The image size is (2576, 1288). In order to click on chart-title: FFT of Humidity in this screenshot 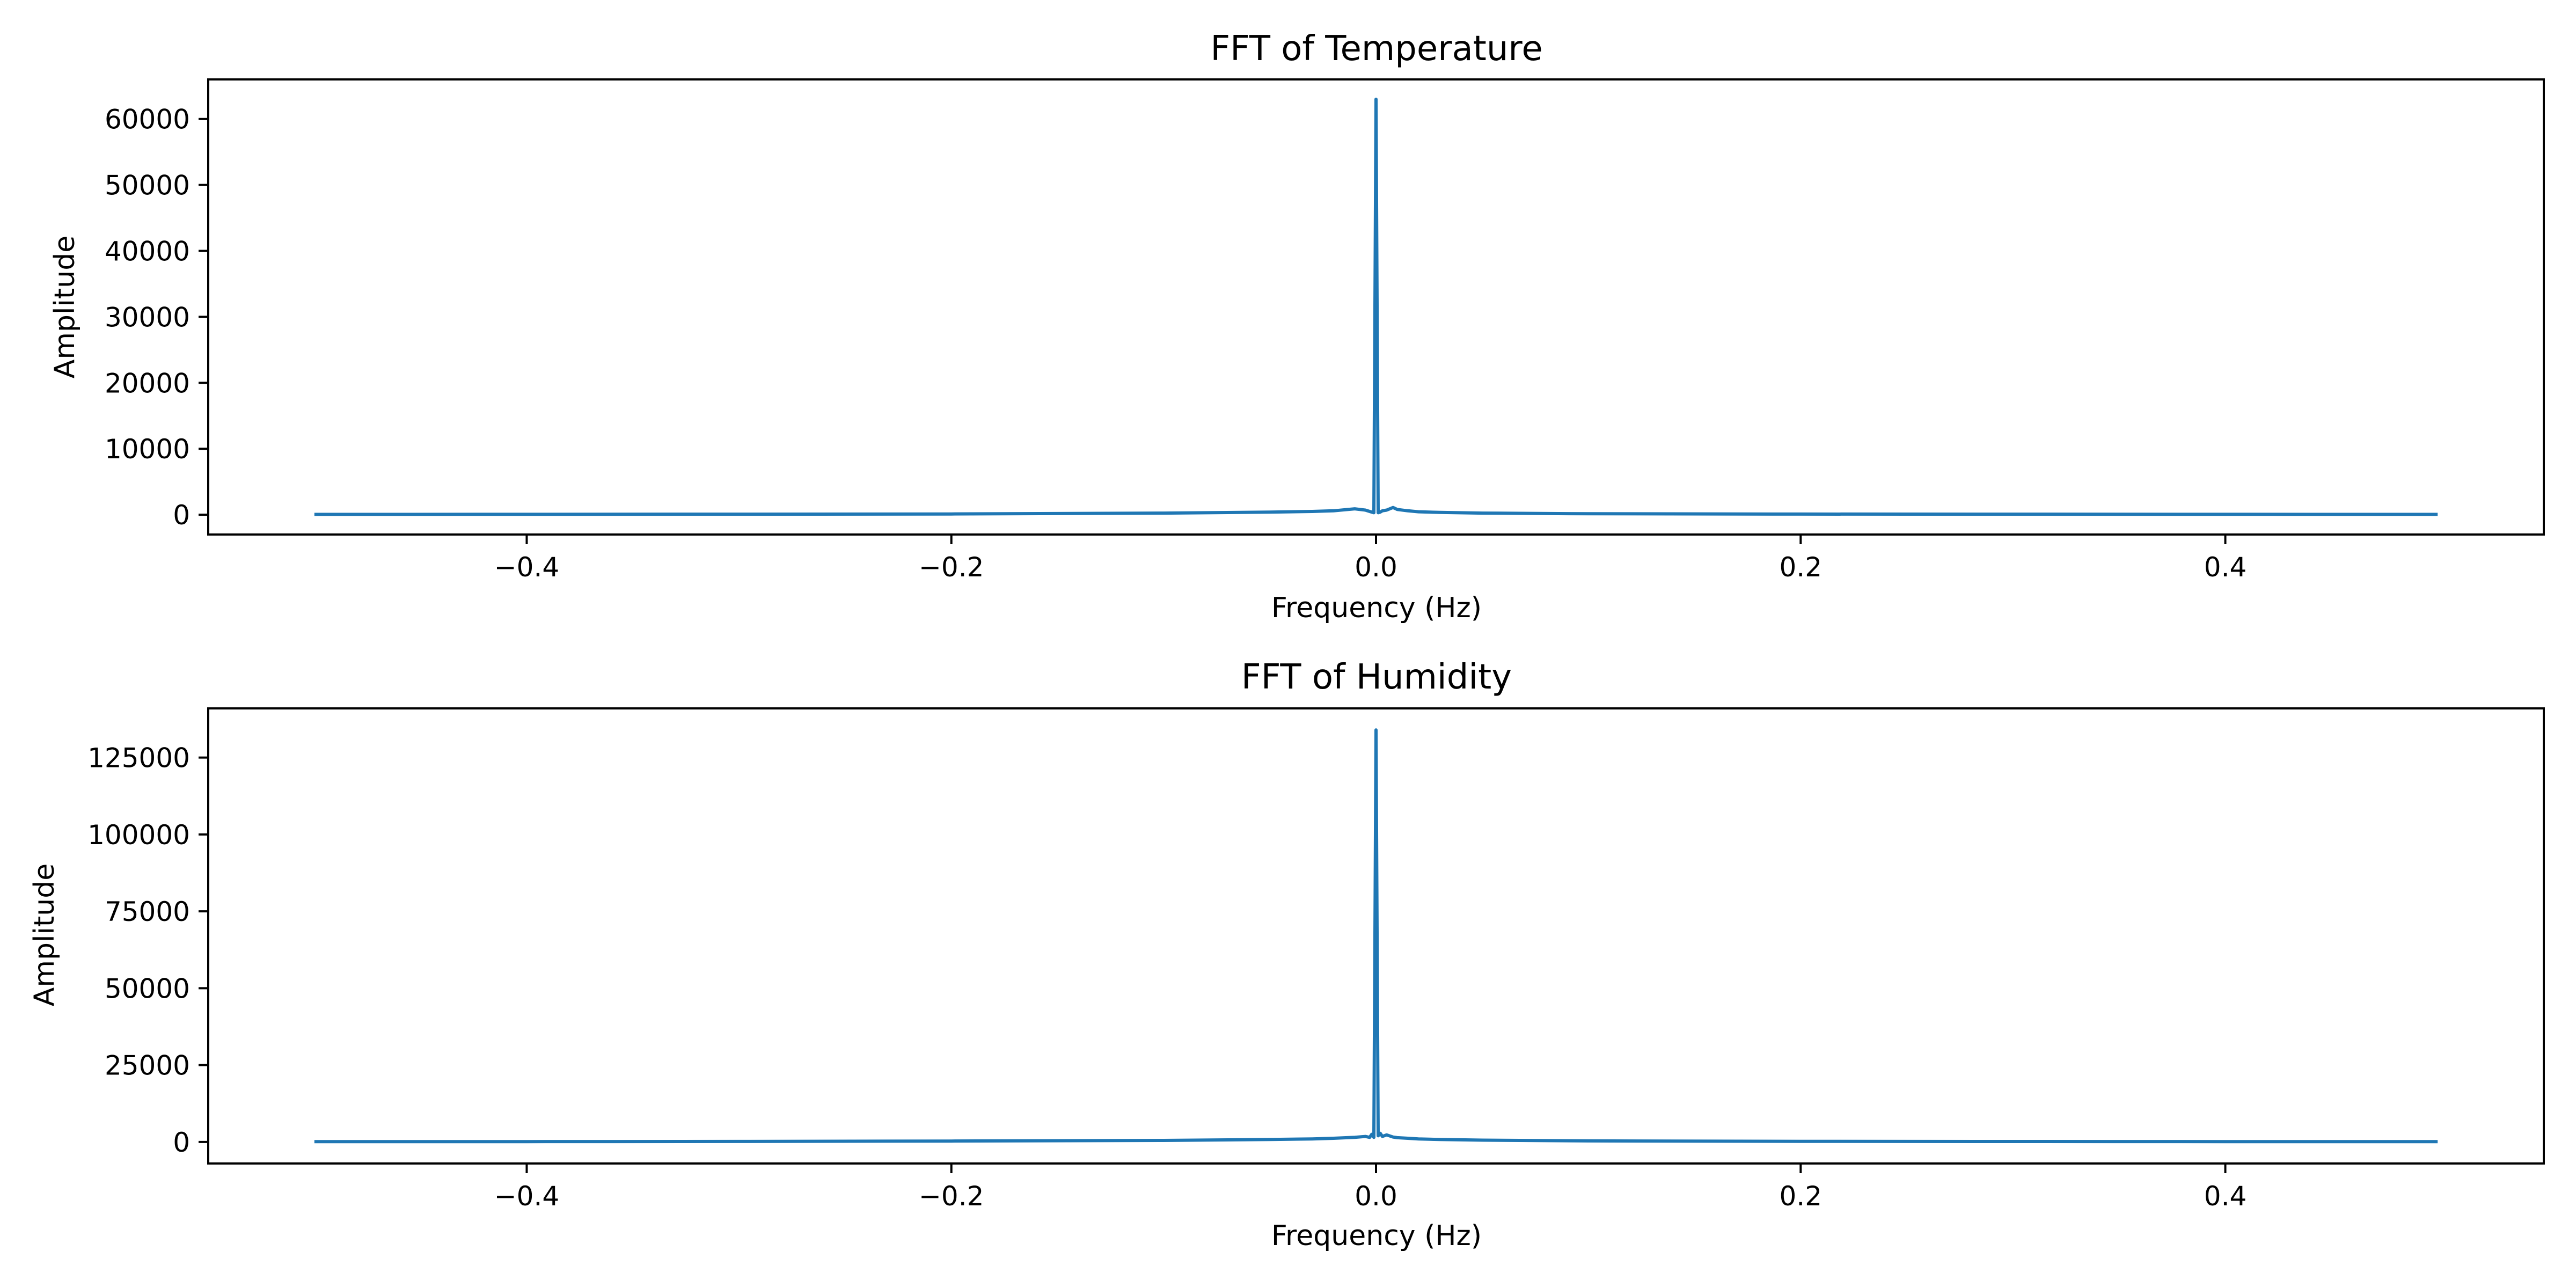, I will do `click(1376, 677)`.